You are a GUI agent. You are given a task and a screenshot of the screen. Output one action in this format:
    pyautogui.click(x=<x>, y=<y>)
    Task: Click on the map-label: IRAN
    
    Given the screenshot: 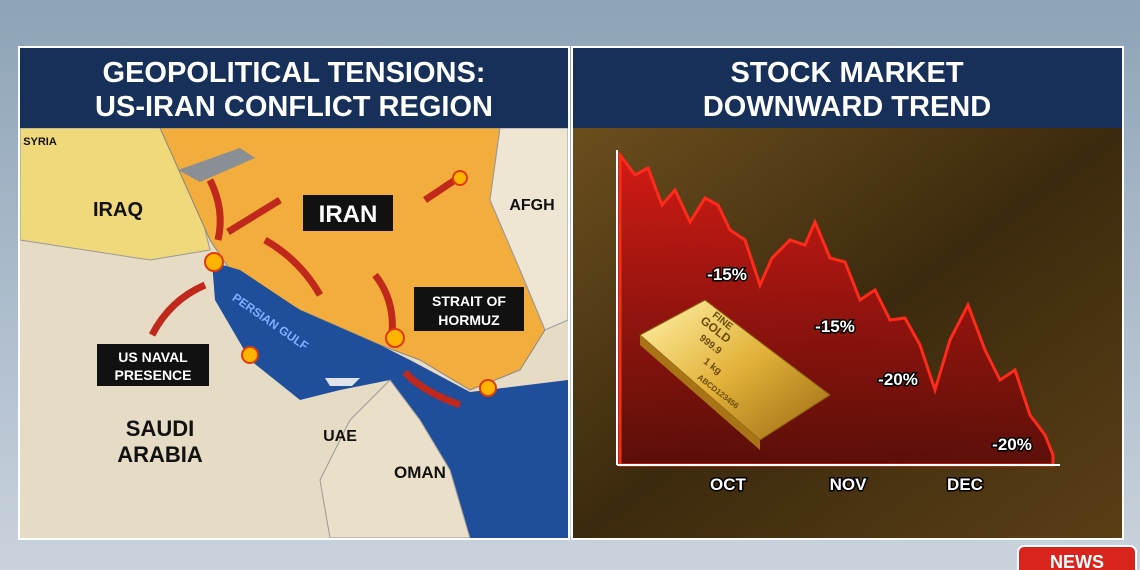 What is the action you would take?
    pyautogui.click(x=348, y=214)
    